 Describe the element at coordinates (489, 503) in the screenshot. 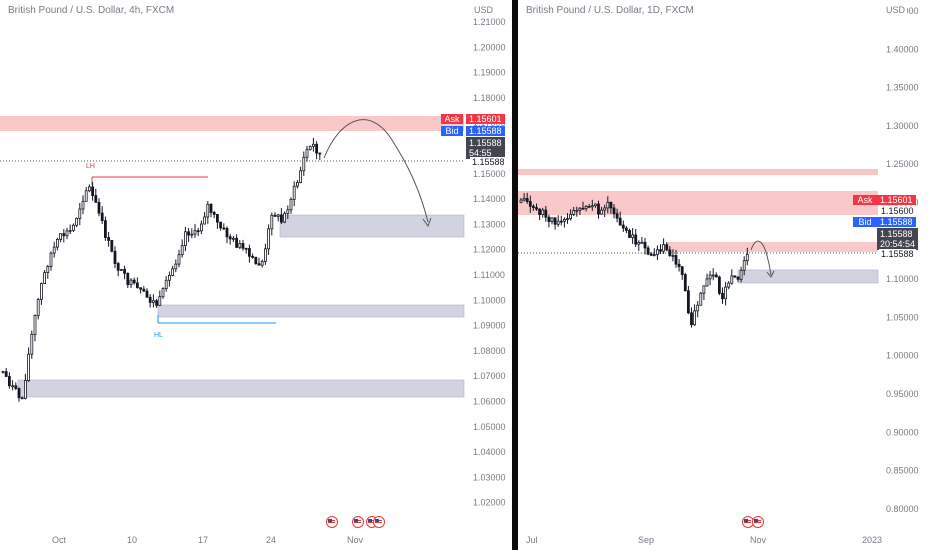

I see `price-axis-tick: 1.02000` at that location.